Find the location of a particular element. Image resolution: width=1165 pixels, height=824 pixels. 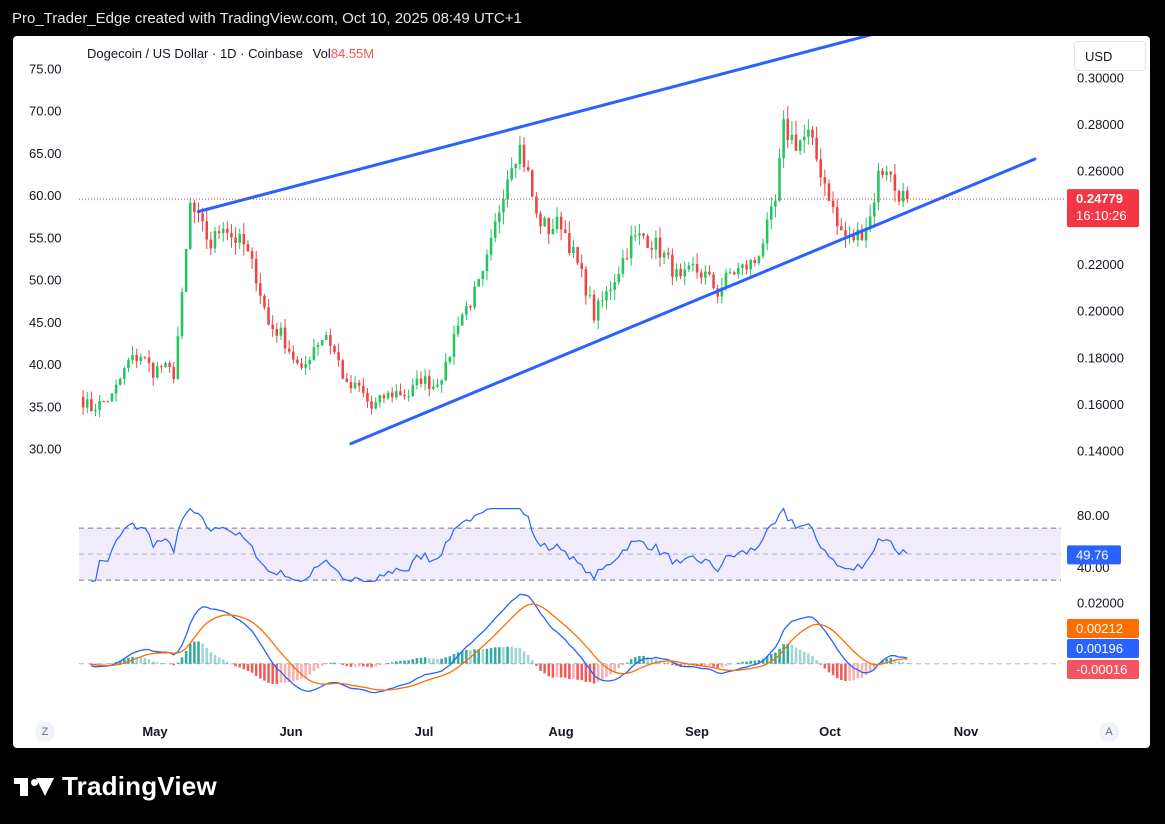

time-tick-label: Sep is located at coordinates (697, 731).